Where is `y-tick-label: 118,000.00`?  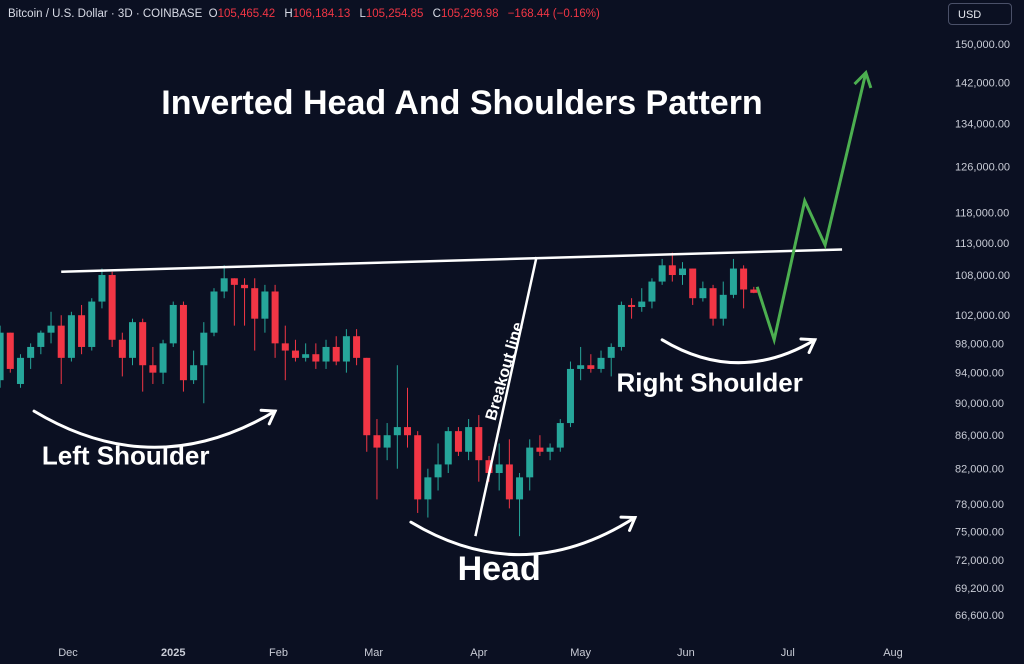 y-tick-label: 118,000.00 is located at coordinates (982, 214).